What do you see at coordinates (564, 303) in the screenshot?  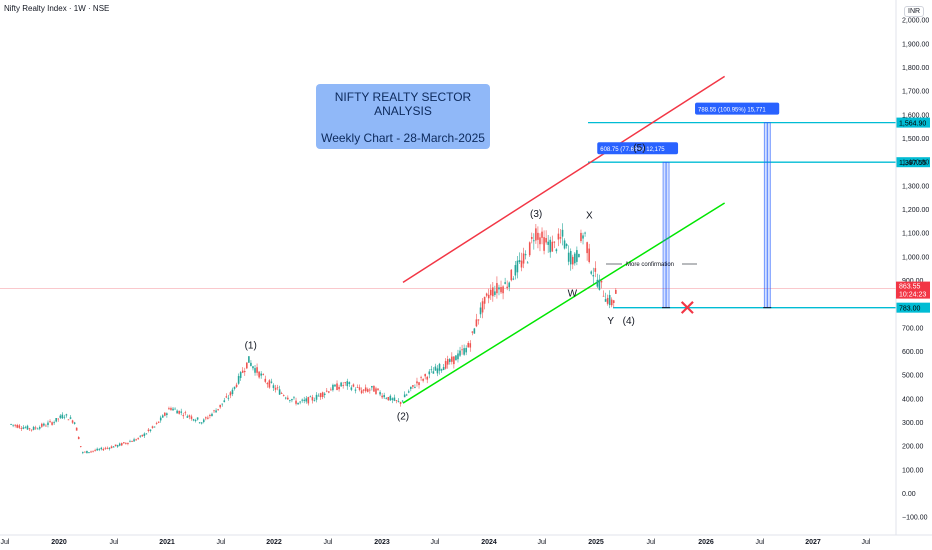 I see `lower-channel-line` at bounding box center [564, 303].